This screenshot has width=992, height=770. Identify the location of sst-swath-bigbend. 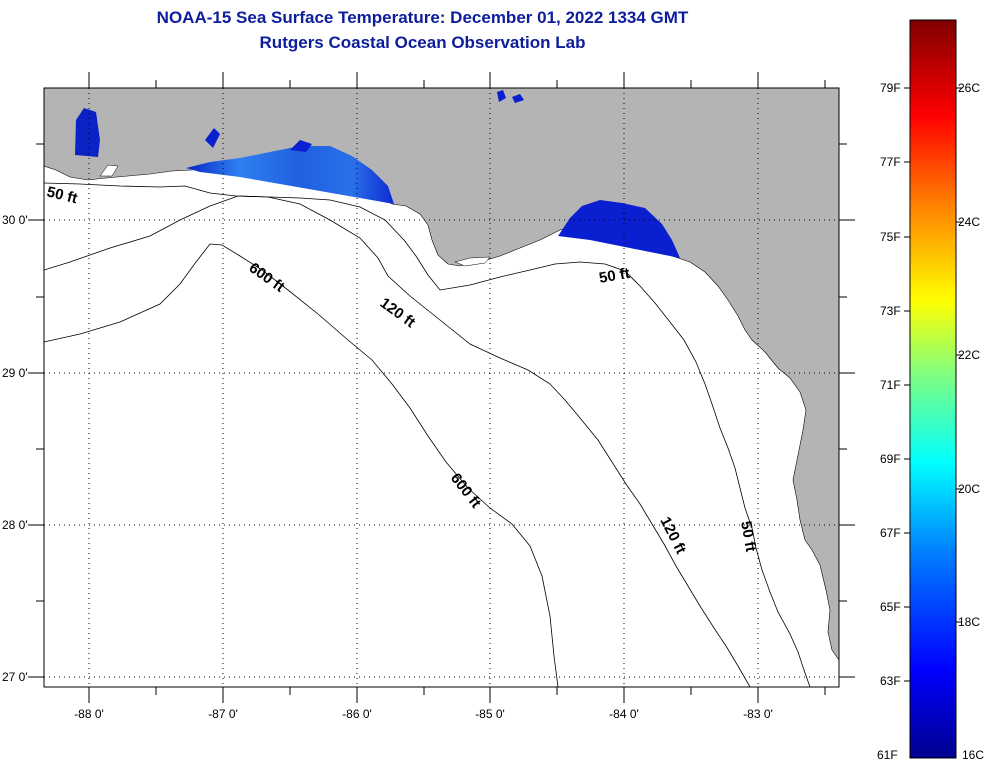
(619, 229).